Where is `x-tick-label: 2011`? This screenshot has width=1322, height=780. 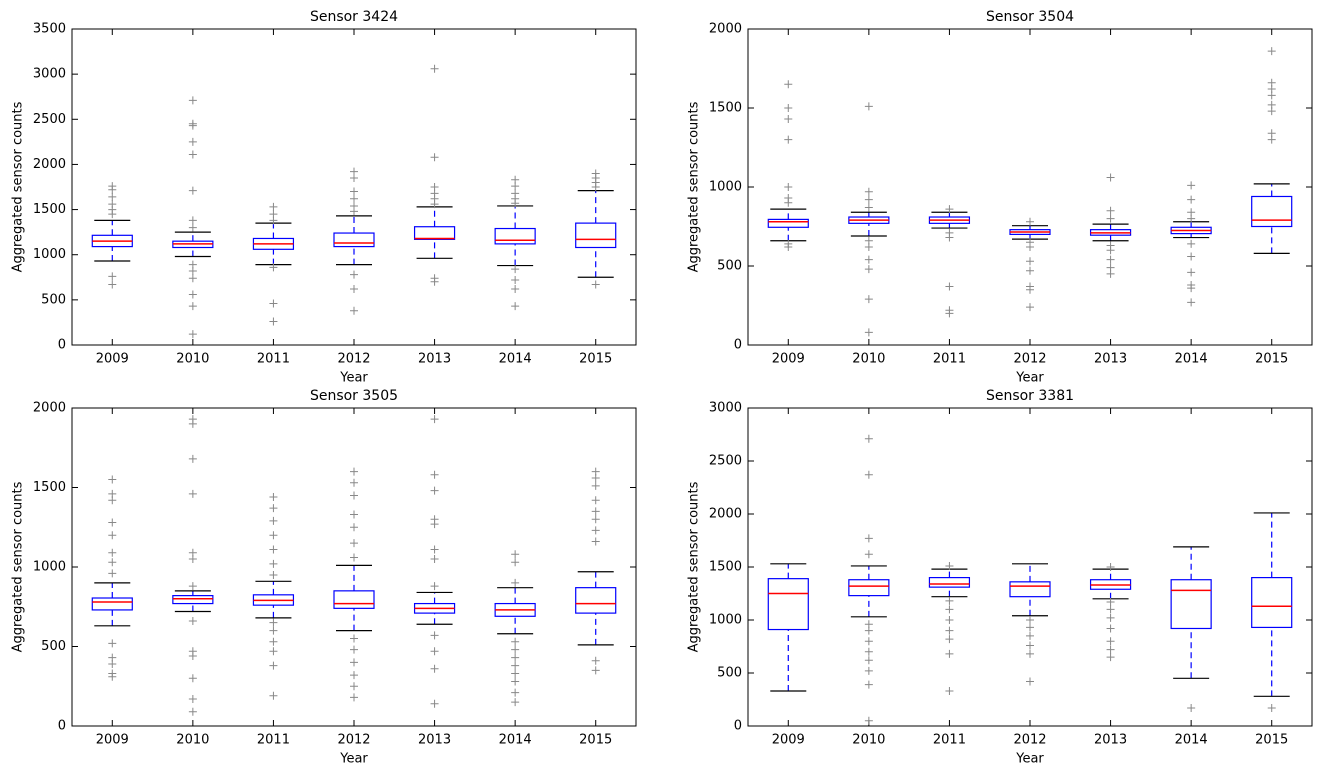
x-tick-label: 2011 is located at coordinates (949, 740).